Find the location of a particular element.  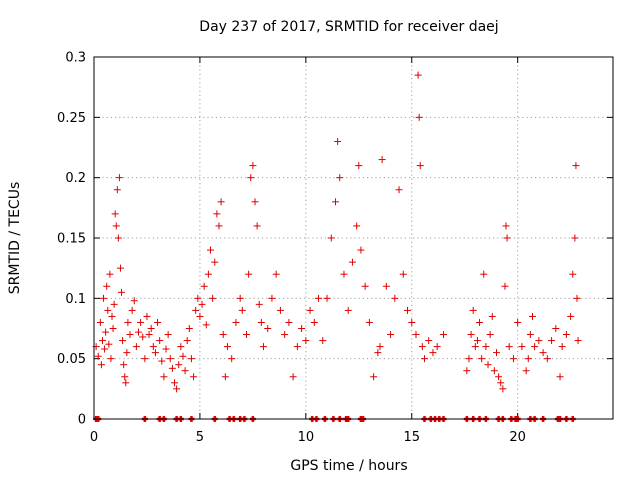

x-tick-label: 0 is located at coordinates (94, 437).